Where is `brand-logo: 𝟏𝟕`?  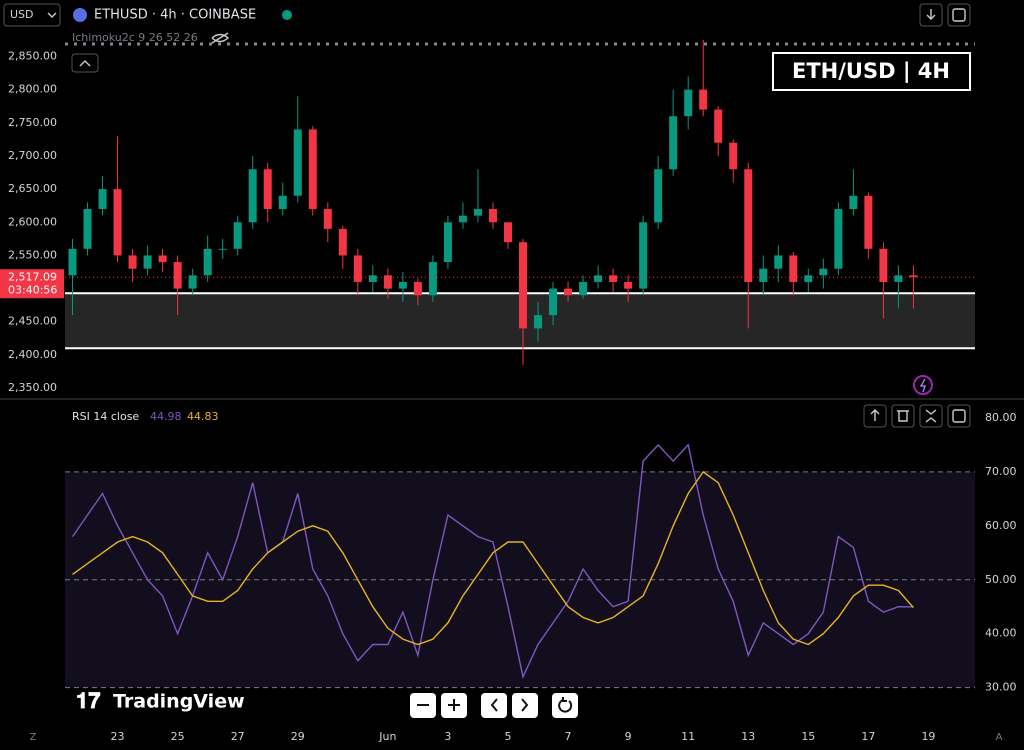 brand-logo: 𝟏𝟕 is located at coordinates (88, 701).